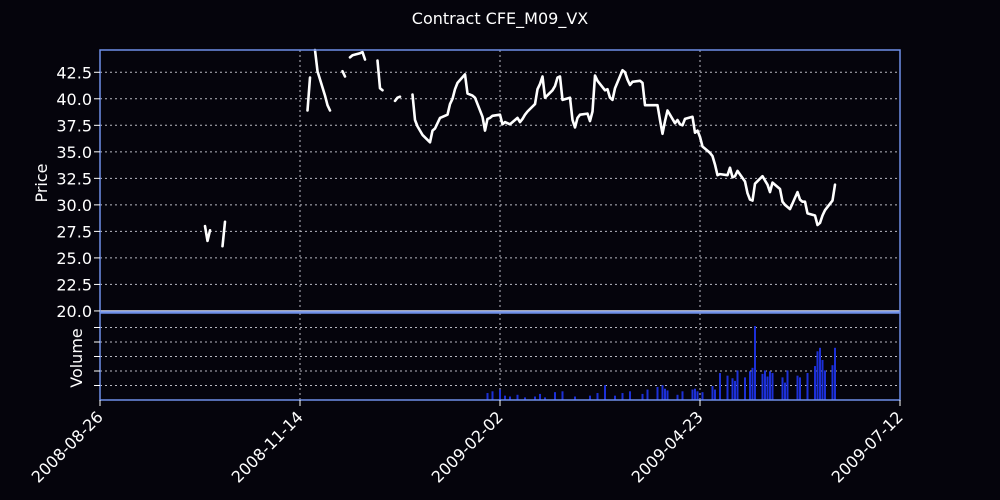  What do you see at coordinates (78, 192) in the screenshot?
I see `price-y-ticks: 20.0 22.5 25.0 27.5 30.0 32.5 35.0 37.5 40.0 42.5` at bounding box center [78, 192].